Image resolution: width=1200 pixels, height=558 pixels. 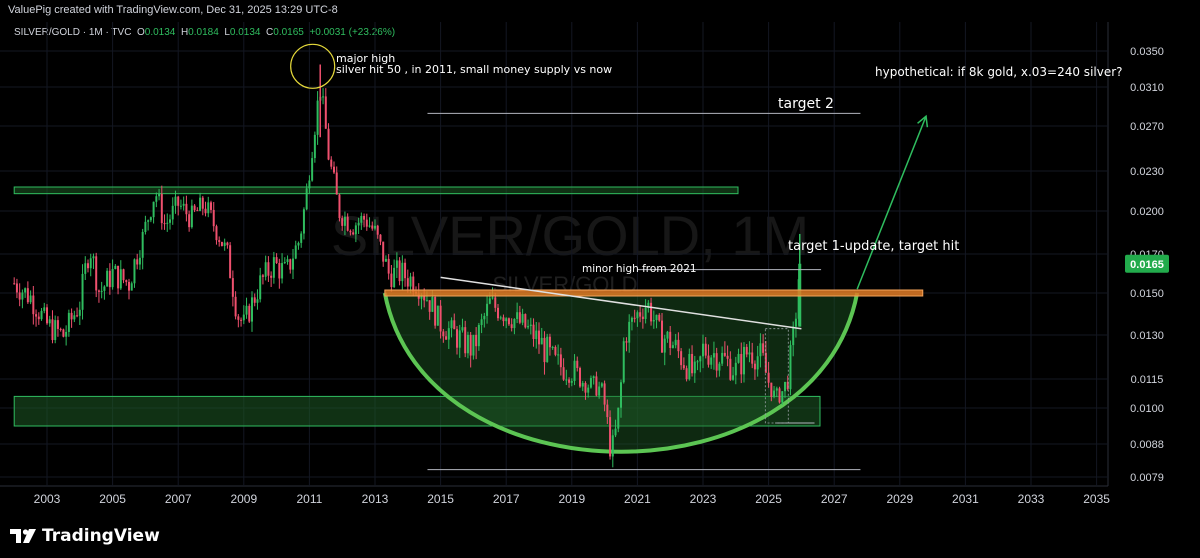 I want to click on last-price-tag, so click(x=1147, y=263).